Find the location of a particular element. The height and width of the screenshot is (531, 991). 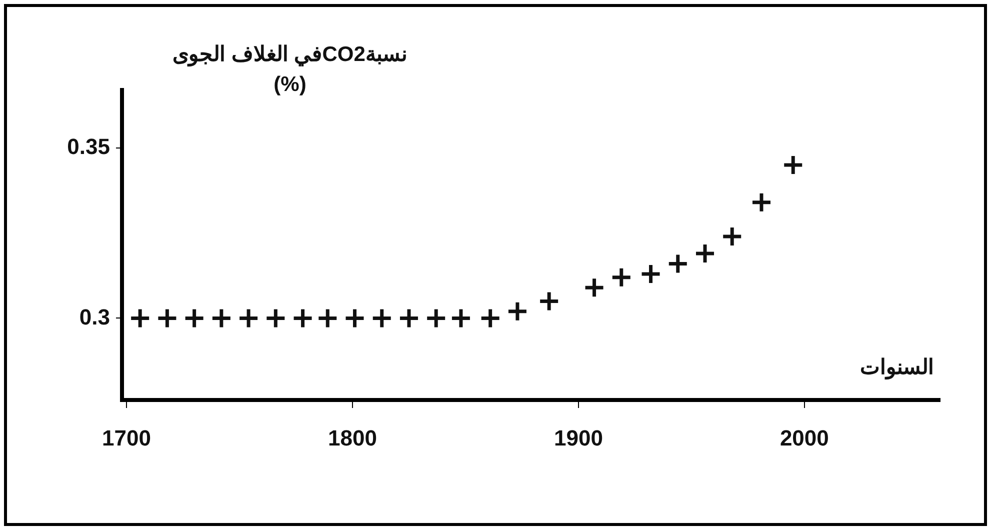

y-tick-label: 0.35 is located at coordinates (88, 146).